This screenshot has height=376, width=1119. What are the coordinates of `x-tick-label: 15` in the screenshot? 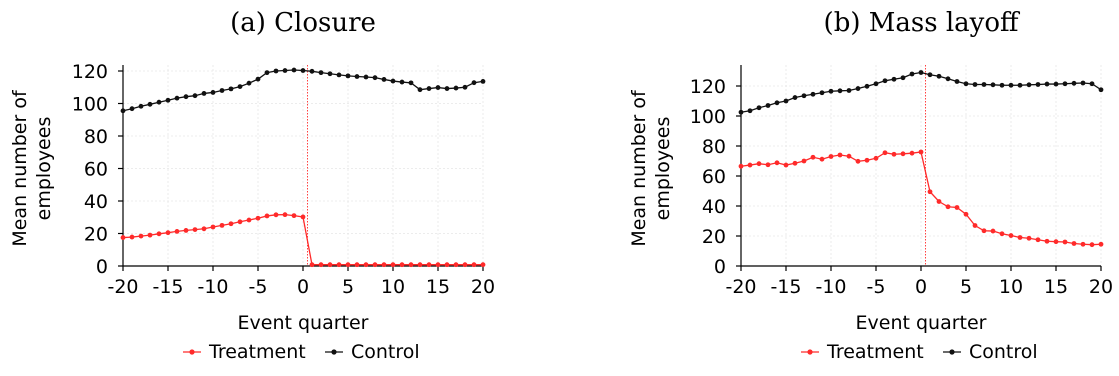 It's located at (438, 287).